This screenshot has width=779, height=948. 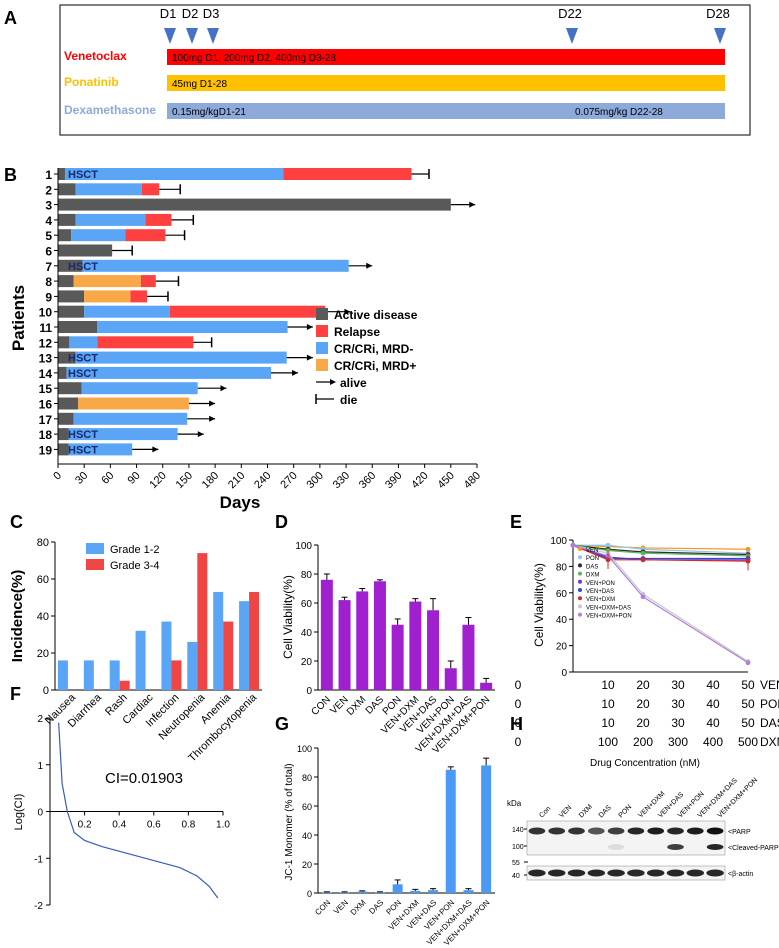 What do you see at coordinates (769, 723) in the screenshot?
I see `dose-drug-label: DAS` at bounding box center [769, 723].